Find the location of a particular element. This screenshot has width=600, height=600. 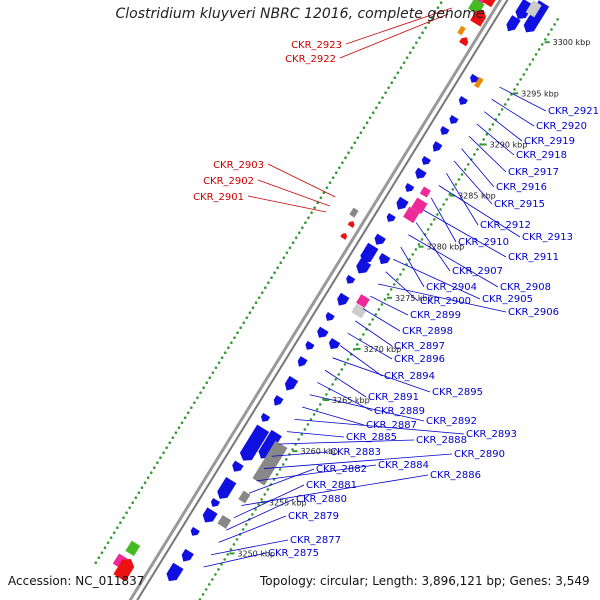

gene-label-reverse: CKR_2881 is located at coordinates (331, 485).